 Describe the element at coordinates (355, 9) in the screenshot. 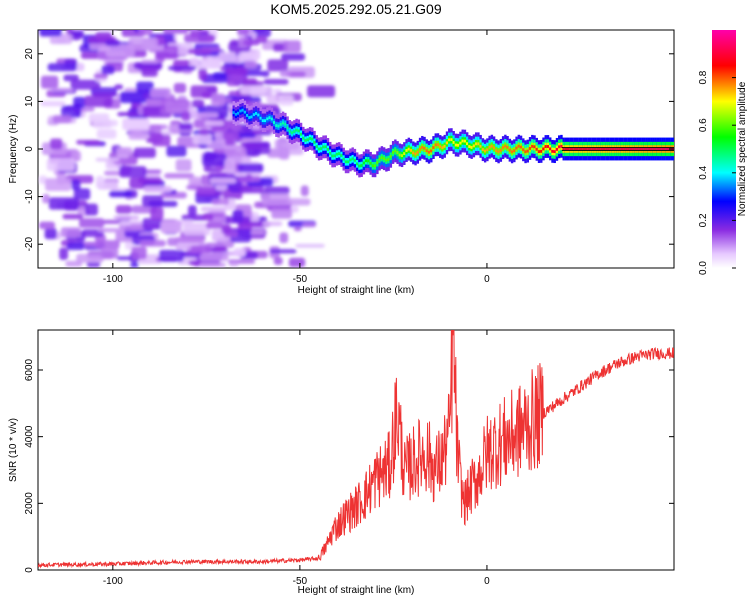

I see `chart-title: KOM5.2025.292.05.21.G09` at that location.